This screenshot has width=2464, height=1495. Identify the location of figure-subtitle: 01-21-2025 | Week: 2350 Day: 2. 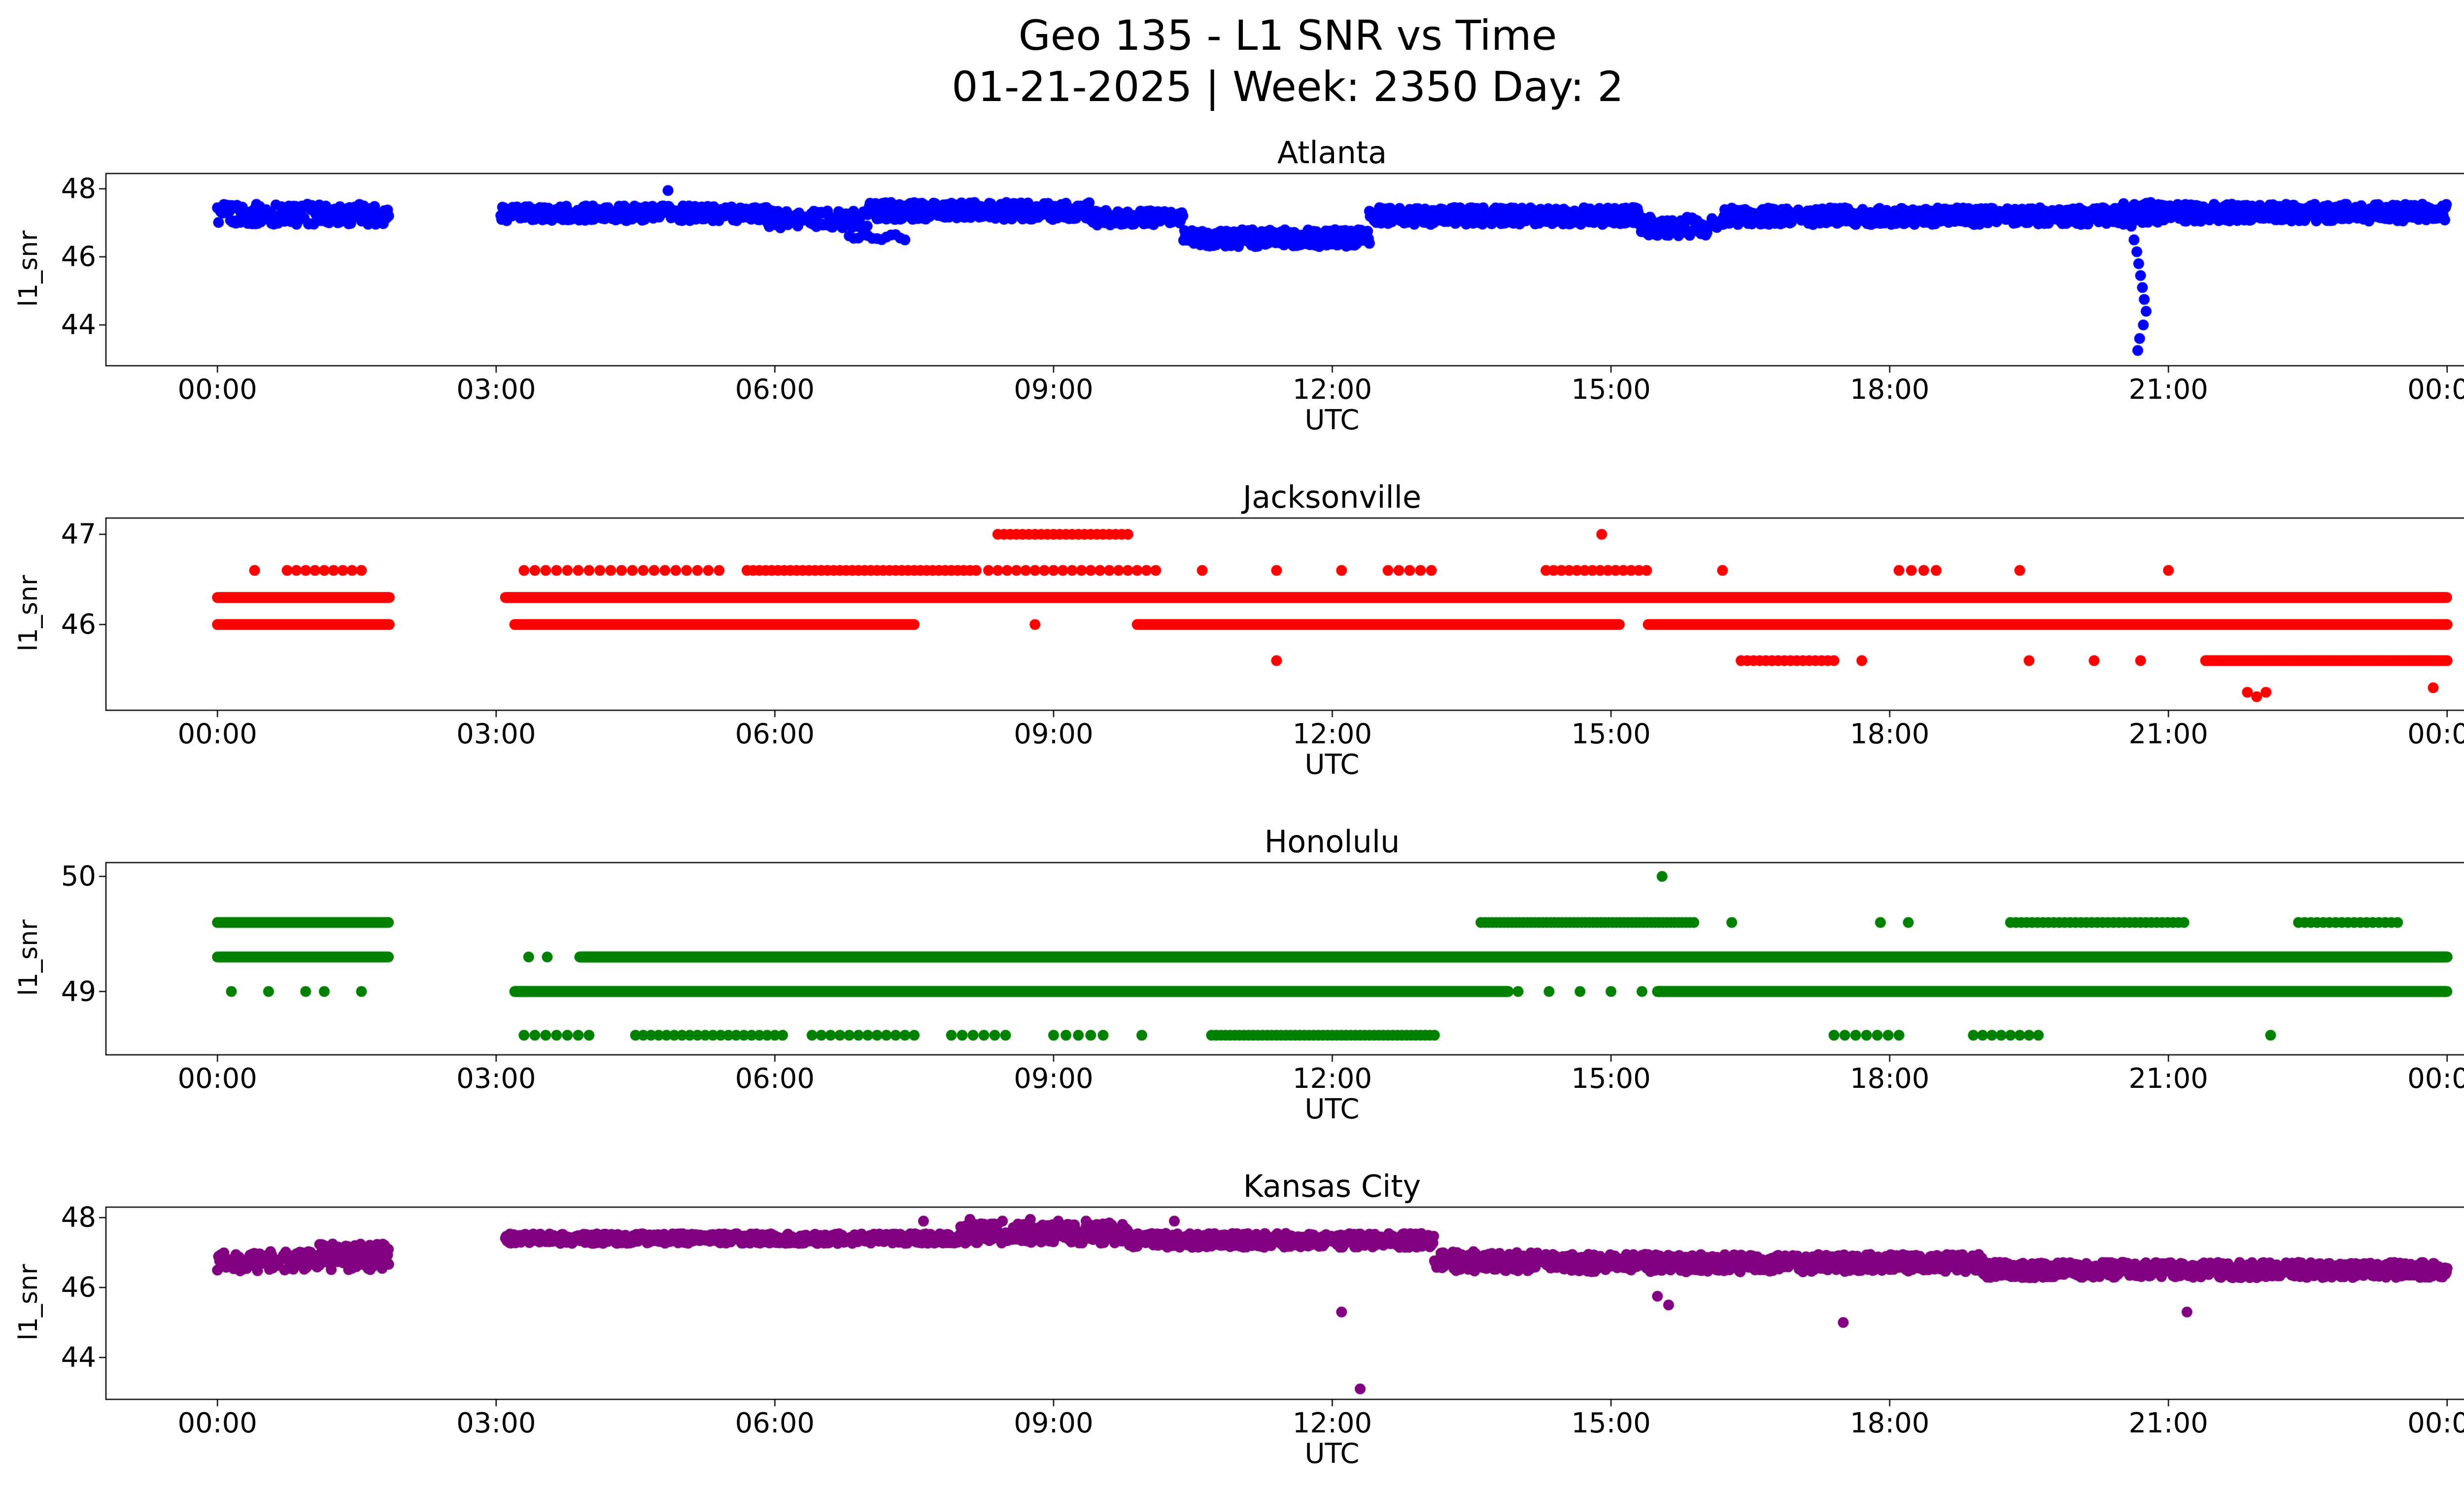
(1288, 87).